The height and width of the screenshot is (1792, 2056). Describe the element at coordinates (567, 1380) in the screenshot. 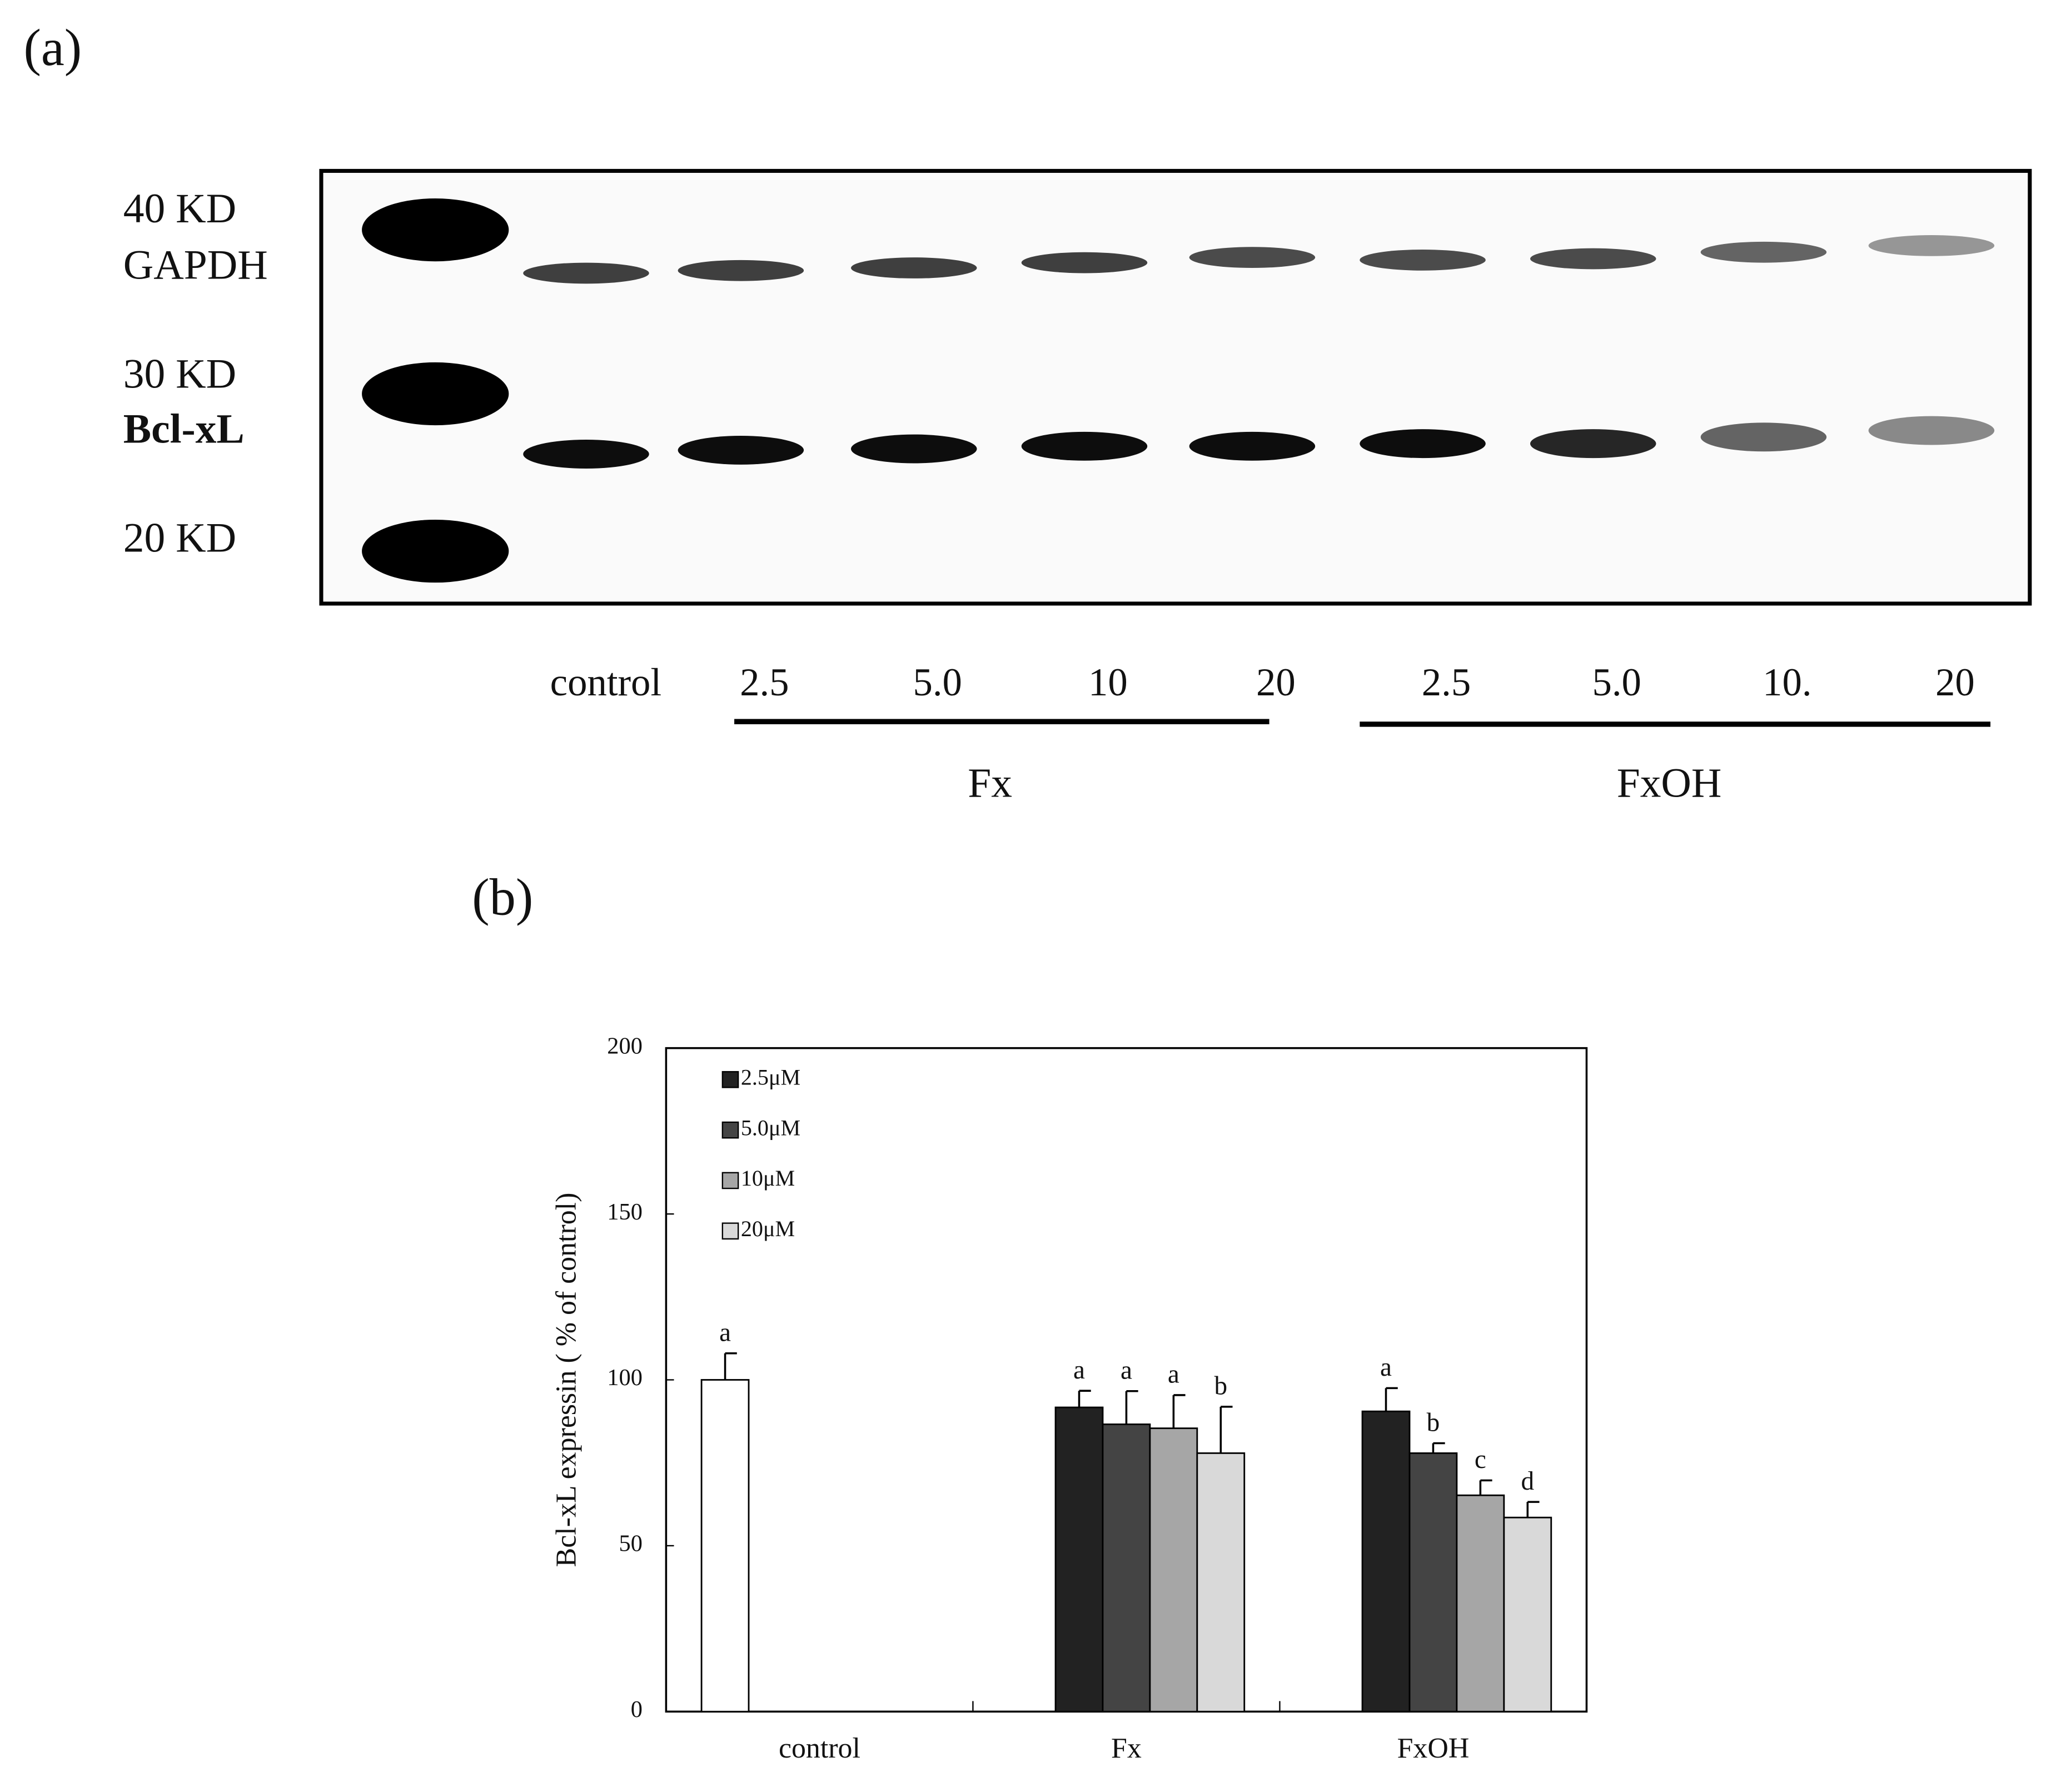

I see `y-axis-label: Bcl-xL expressin ( % of control)` at that location.